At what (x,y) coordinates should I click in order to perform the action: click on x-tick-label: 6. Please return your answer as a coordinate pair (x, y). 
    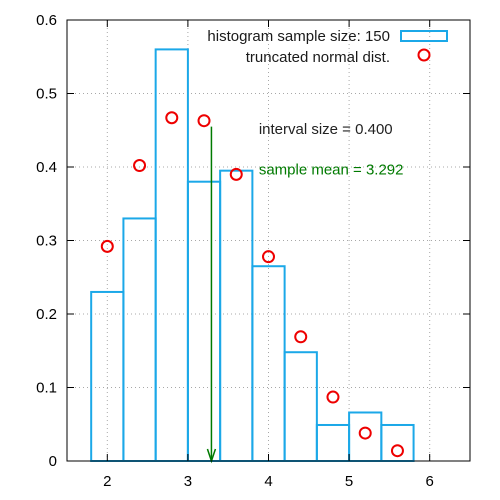
    Looking at the image, I should click on (430, 481).